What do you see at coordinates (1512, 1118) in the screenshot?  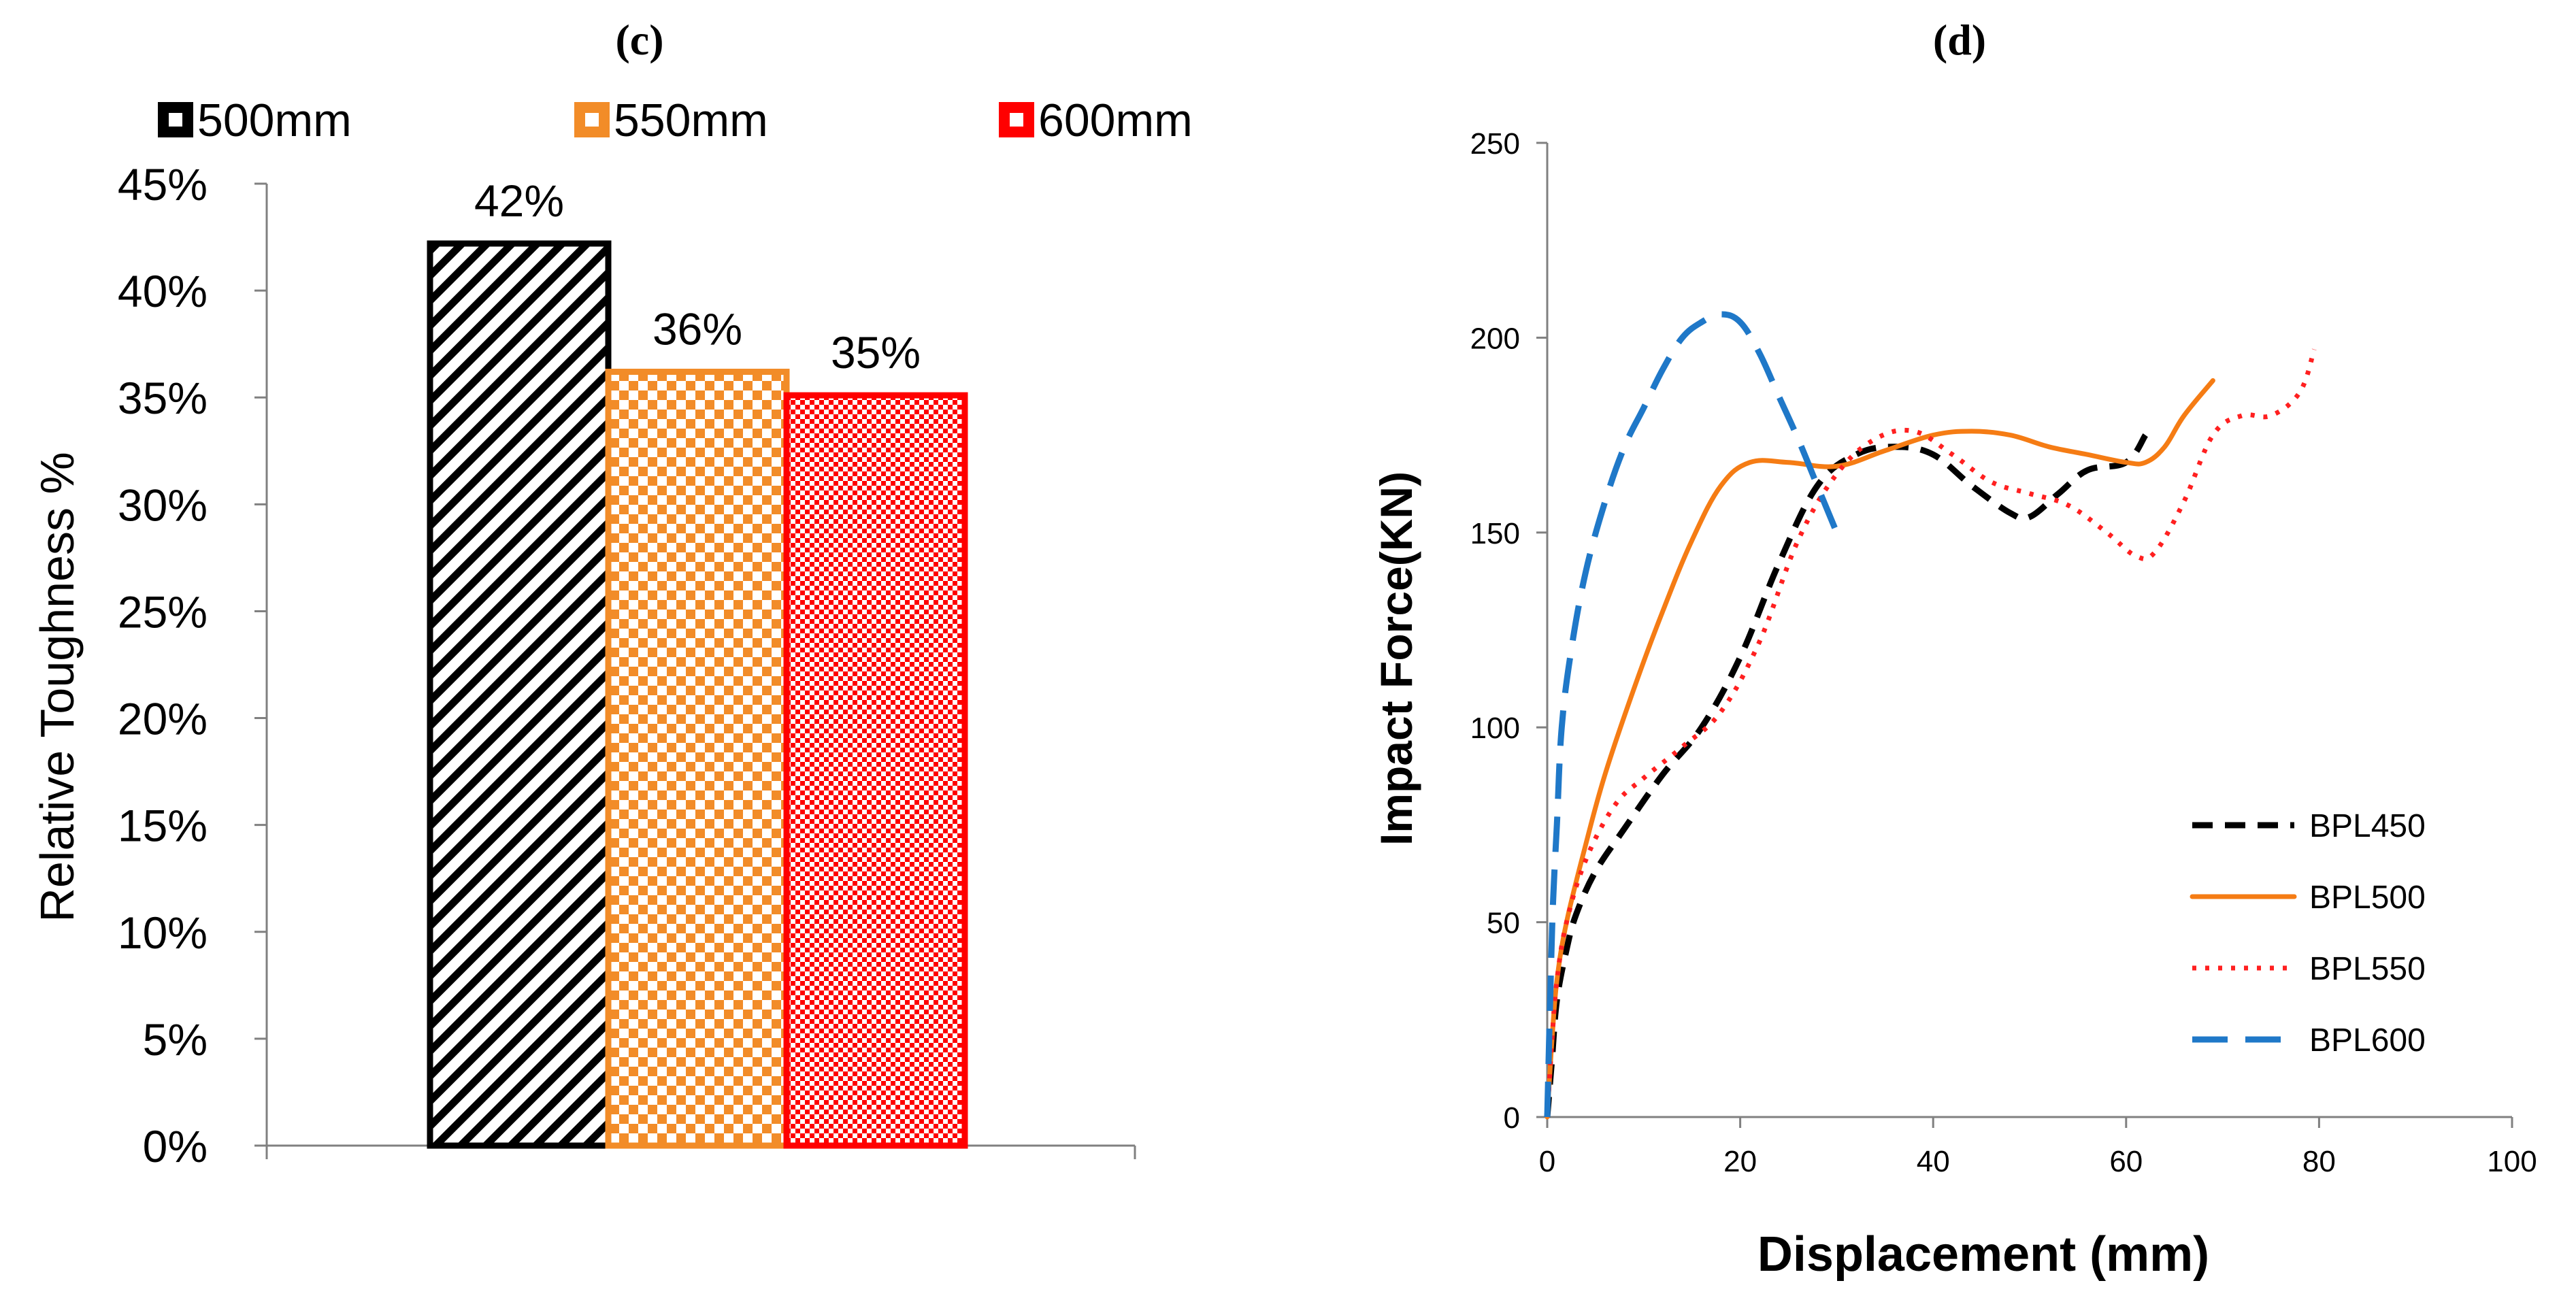 I see `line-y-tick-label: 0` at bounding box center [1512, 1118].